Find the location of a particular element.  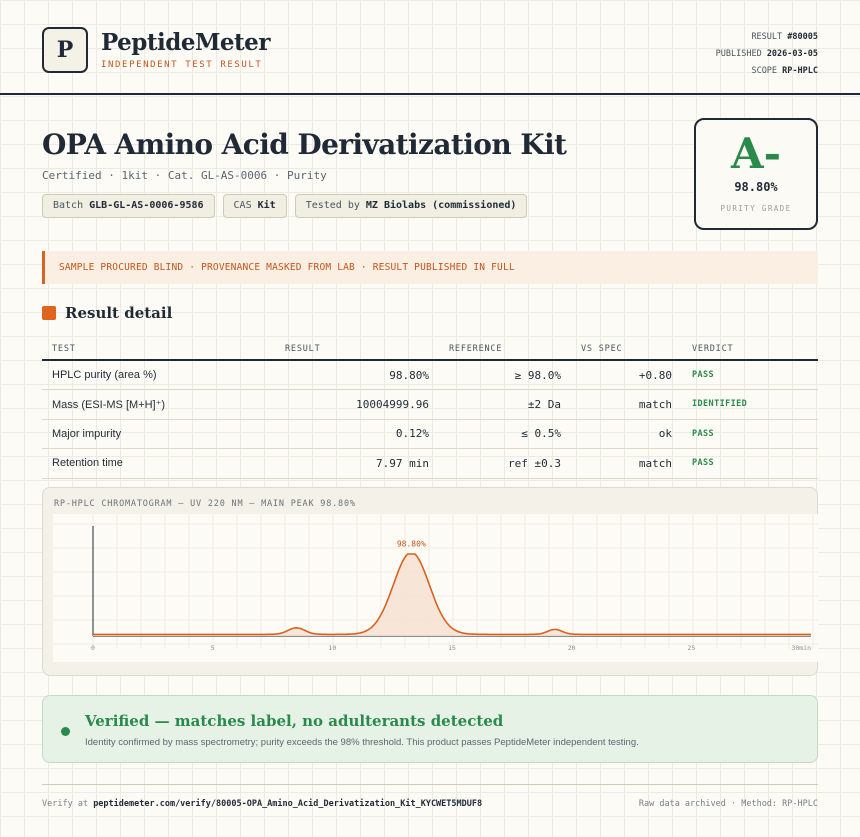

x-tick-label: 10 is located at coordinates (332, 648).